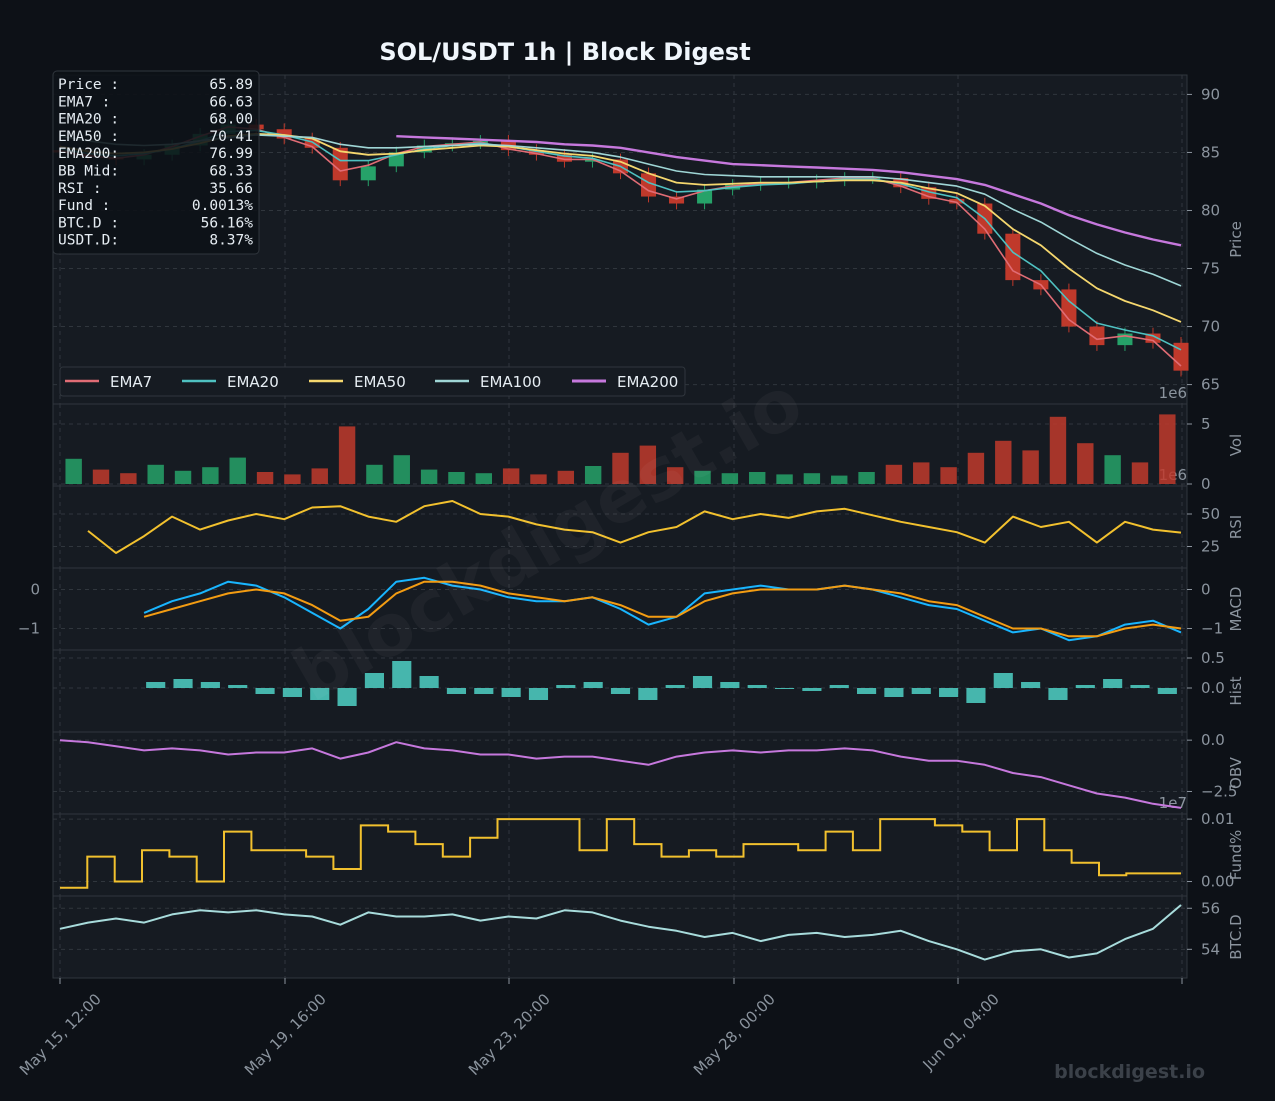 This screenshot has height=1101, width=1275. I want to click on series-funding, so click(620, 853).